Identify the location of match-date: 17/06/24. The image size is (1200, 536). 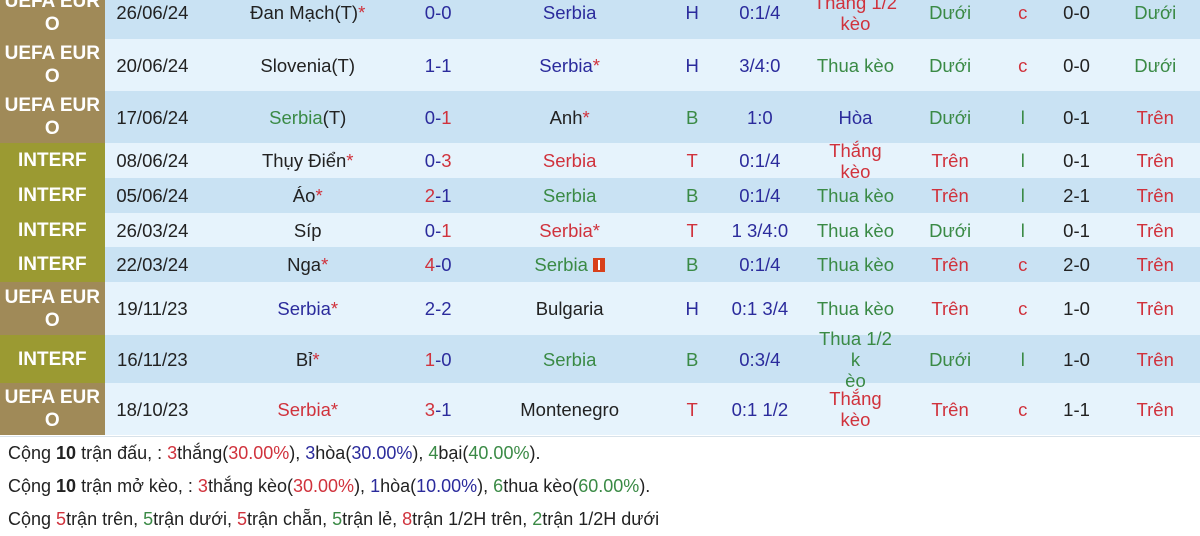
(152, 117).